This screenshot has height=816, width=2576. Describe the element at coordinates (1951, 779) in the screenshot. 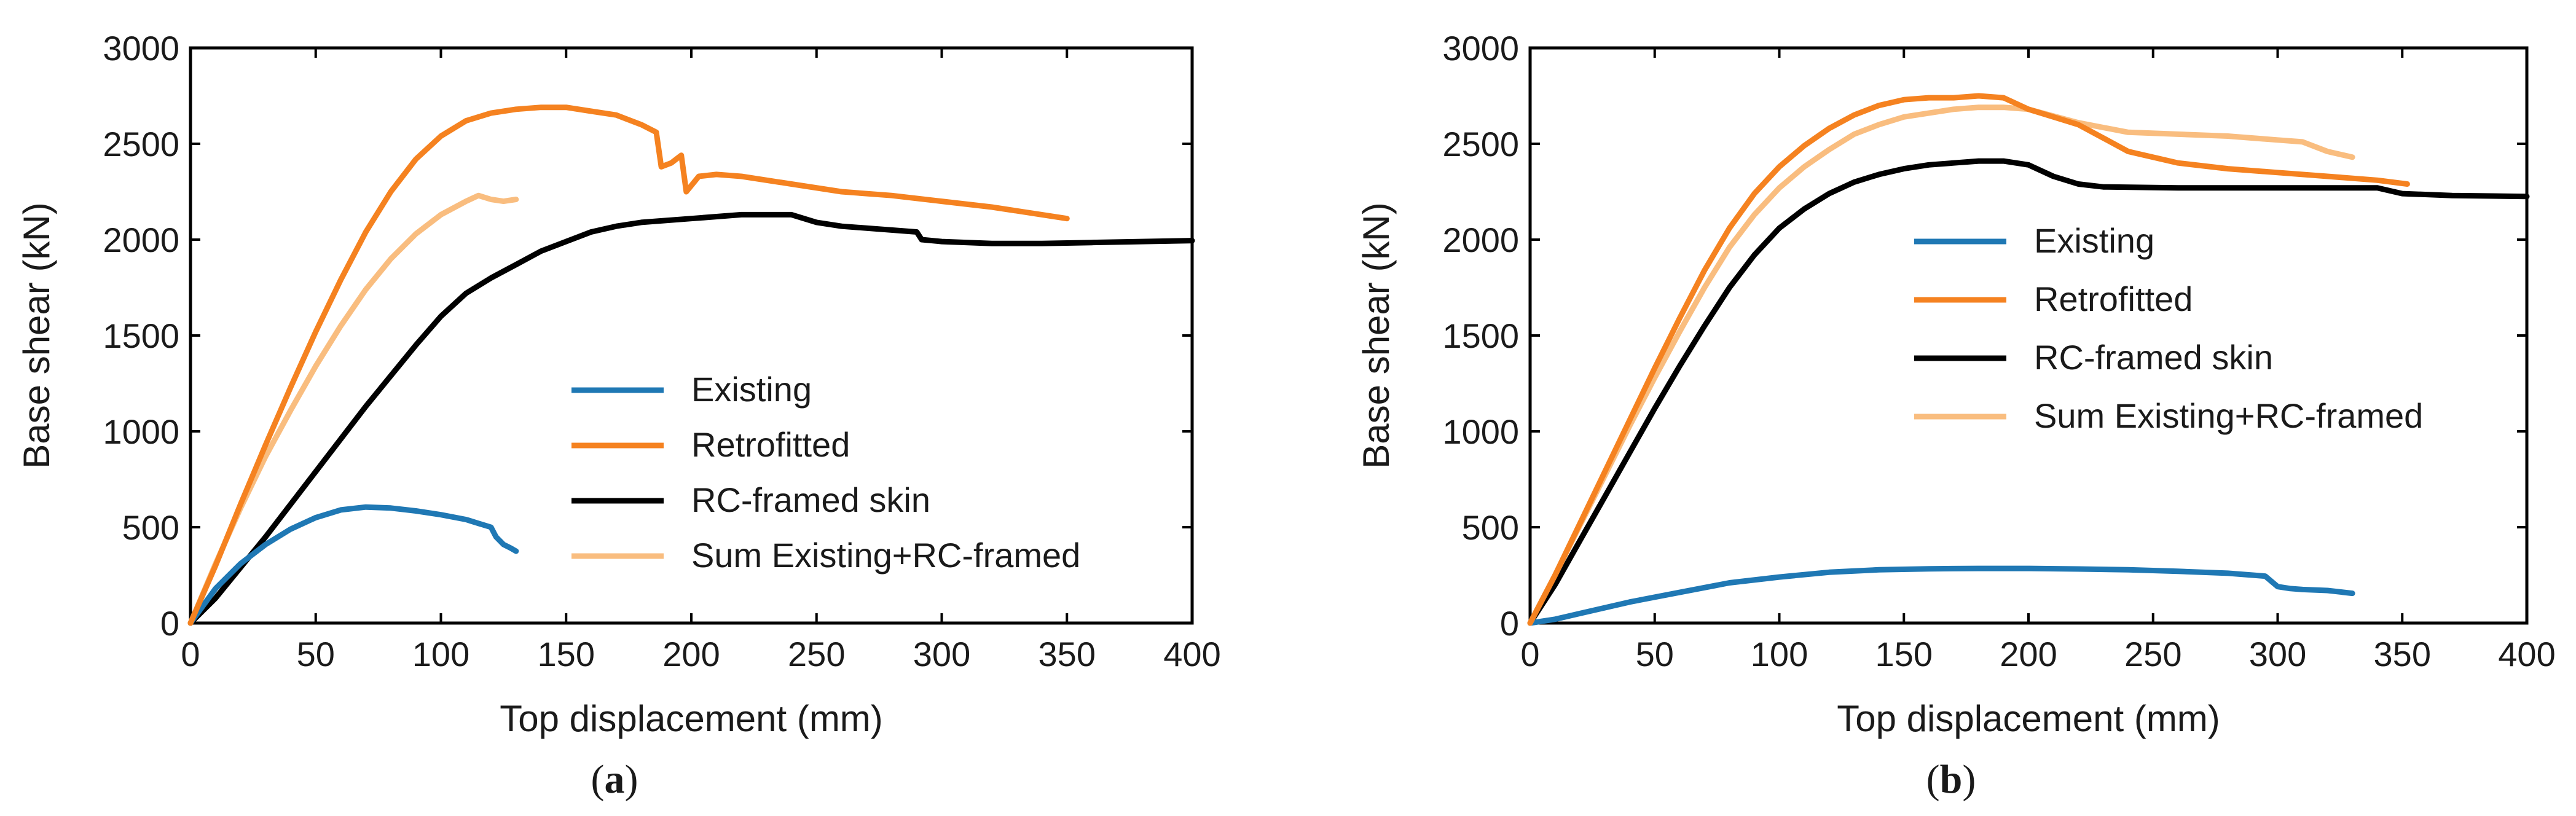

I see `panel-caption-b: (b)` at that location.